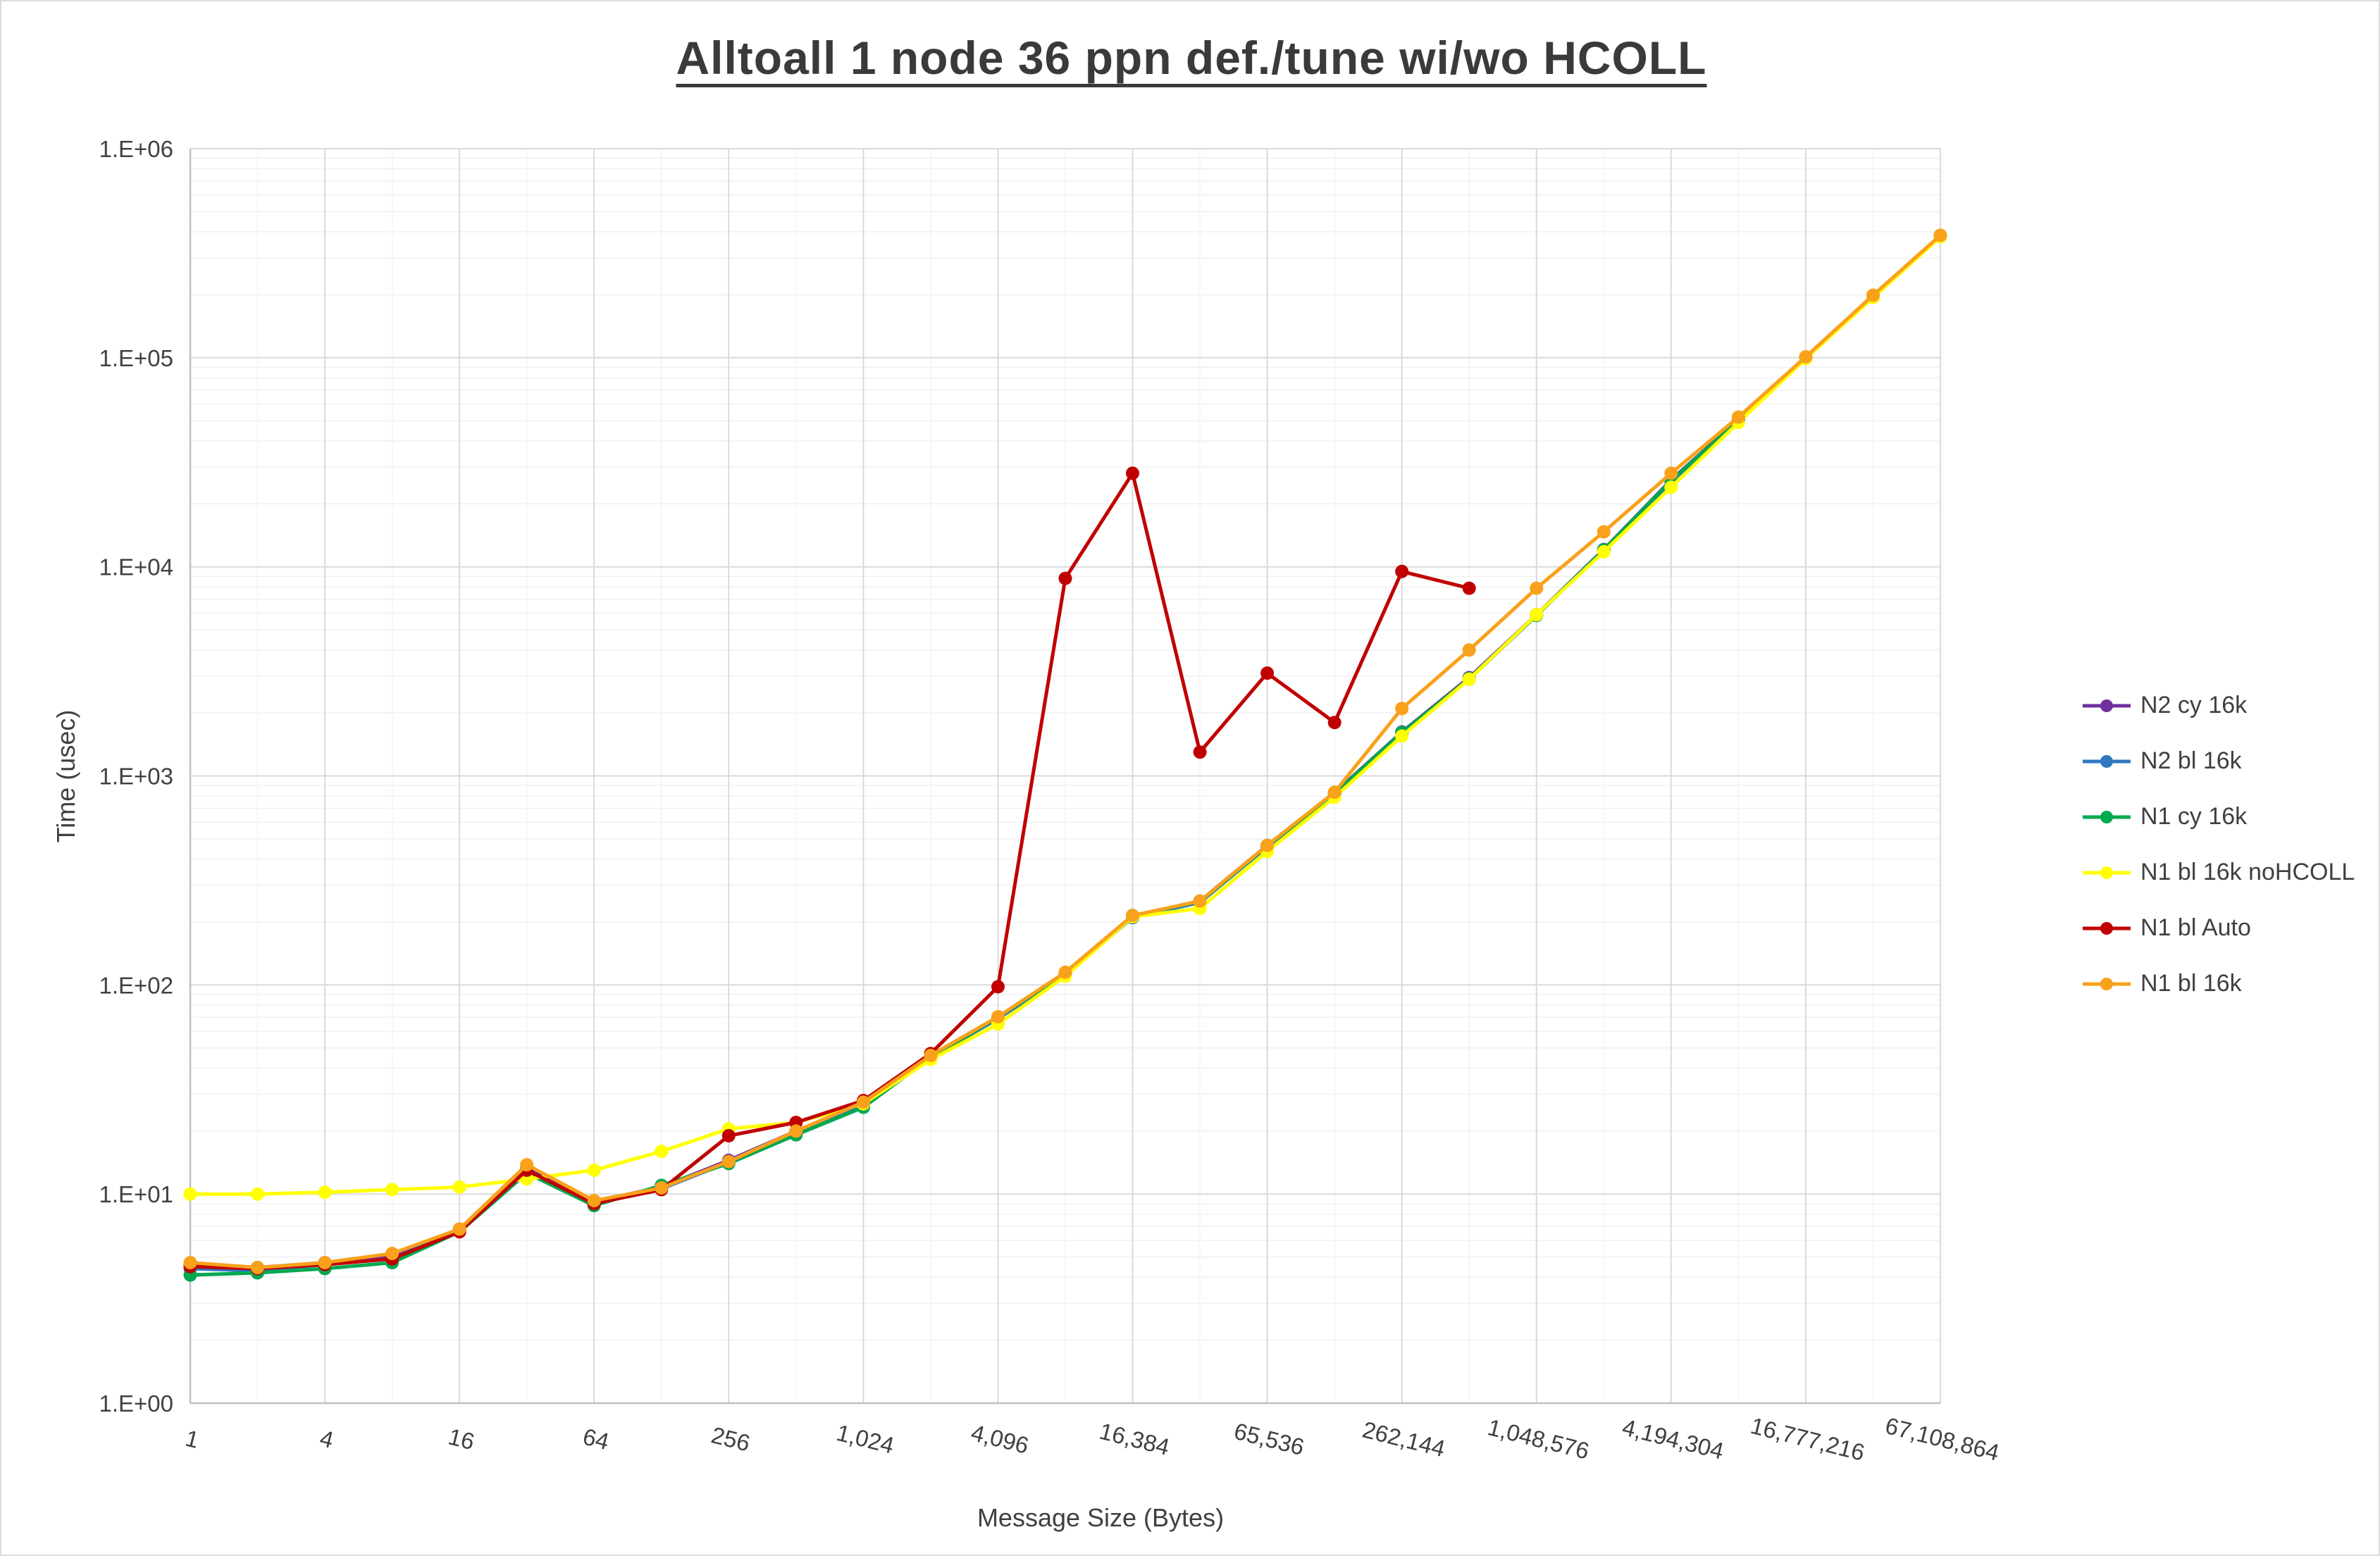 This screenshot has width=2380, height=1556. What do you see at coordinates (730, 1438) in the screenshot?
I see `x-tick-label: 256` at bounding box center [730, 1438].